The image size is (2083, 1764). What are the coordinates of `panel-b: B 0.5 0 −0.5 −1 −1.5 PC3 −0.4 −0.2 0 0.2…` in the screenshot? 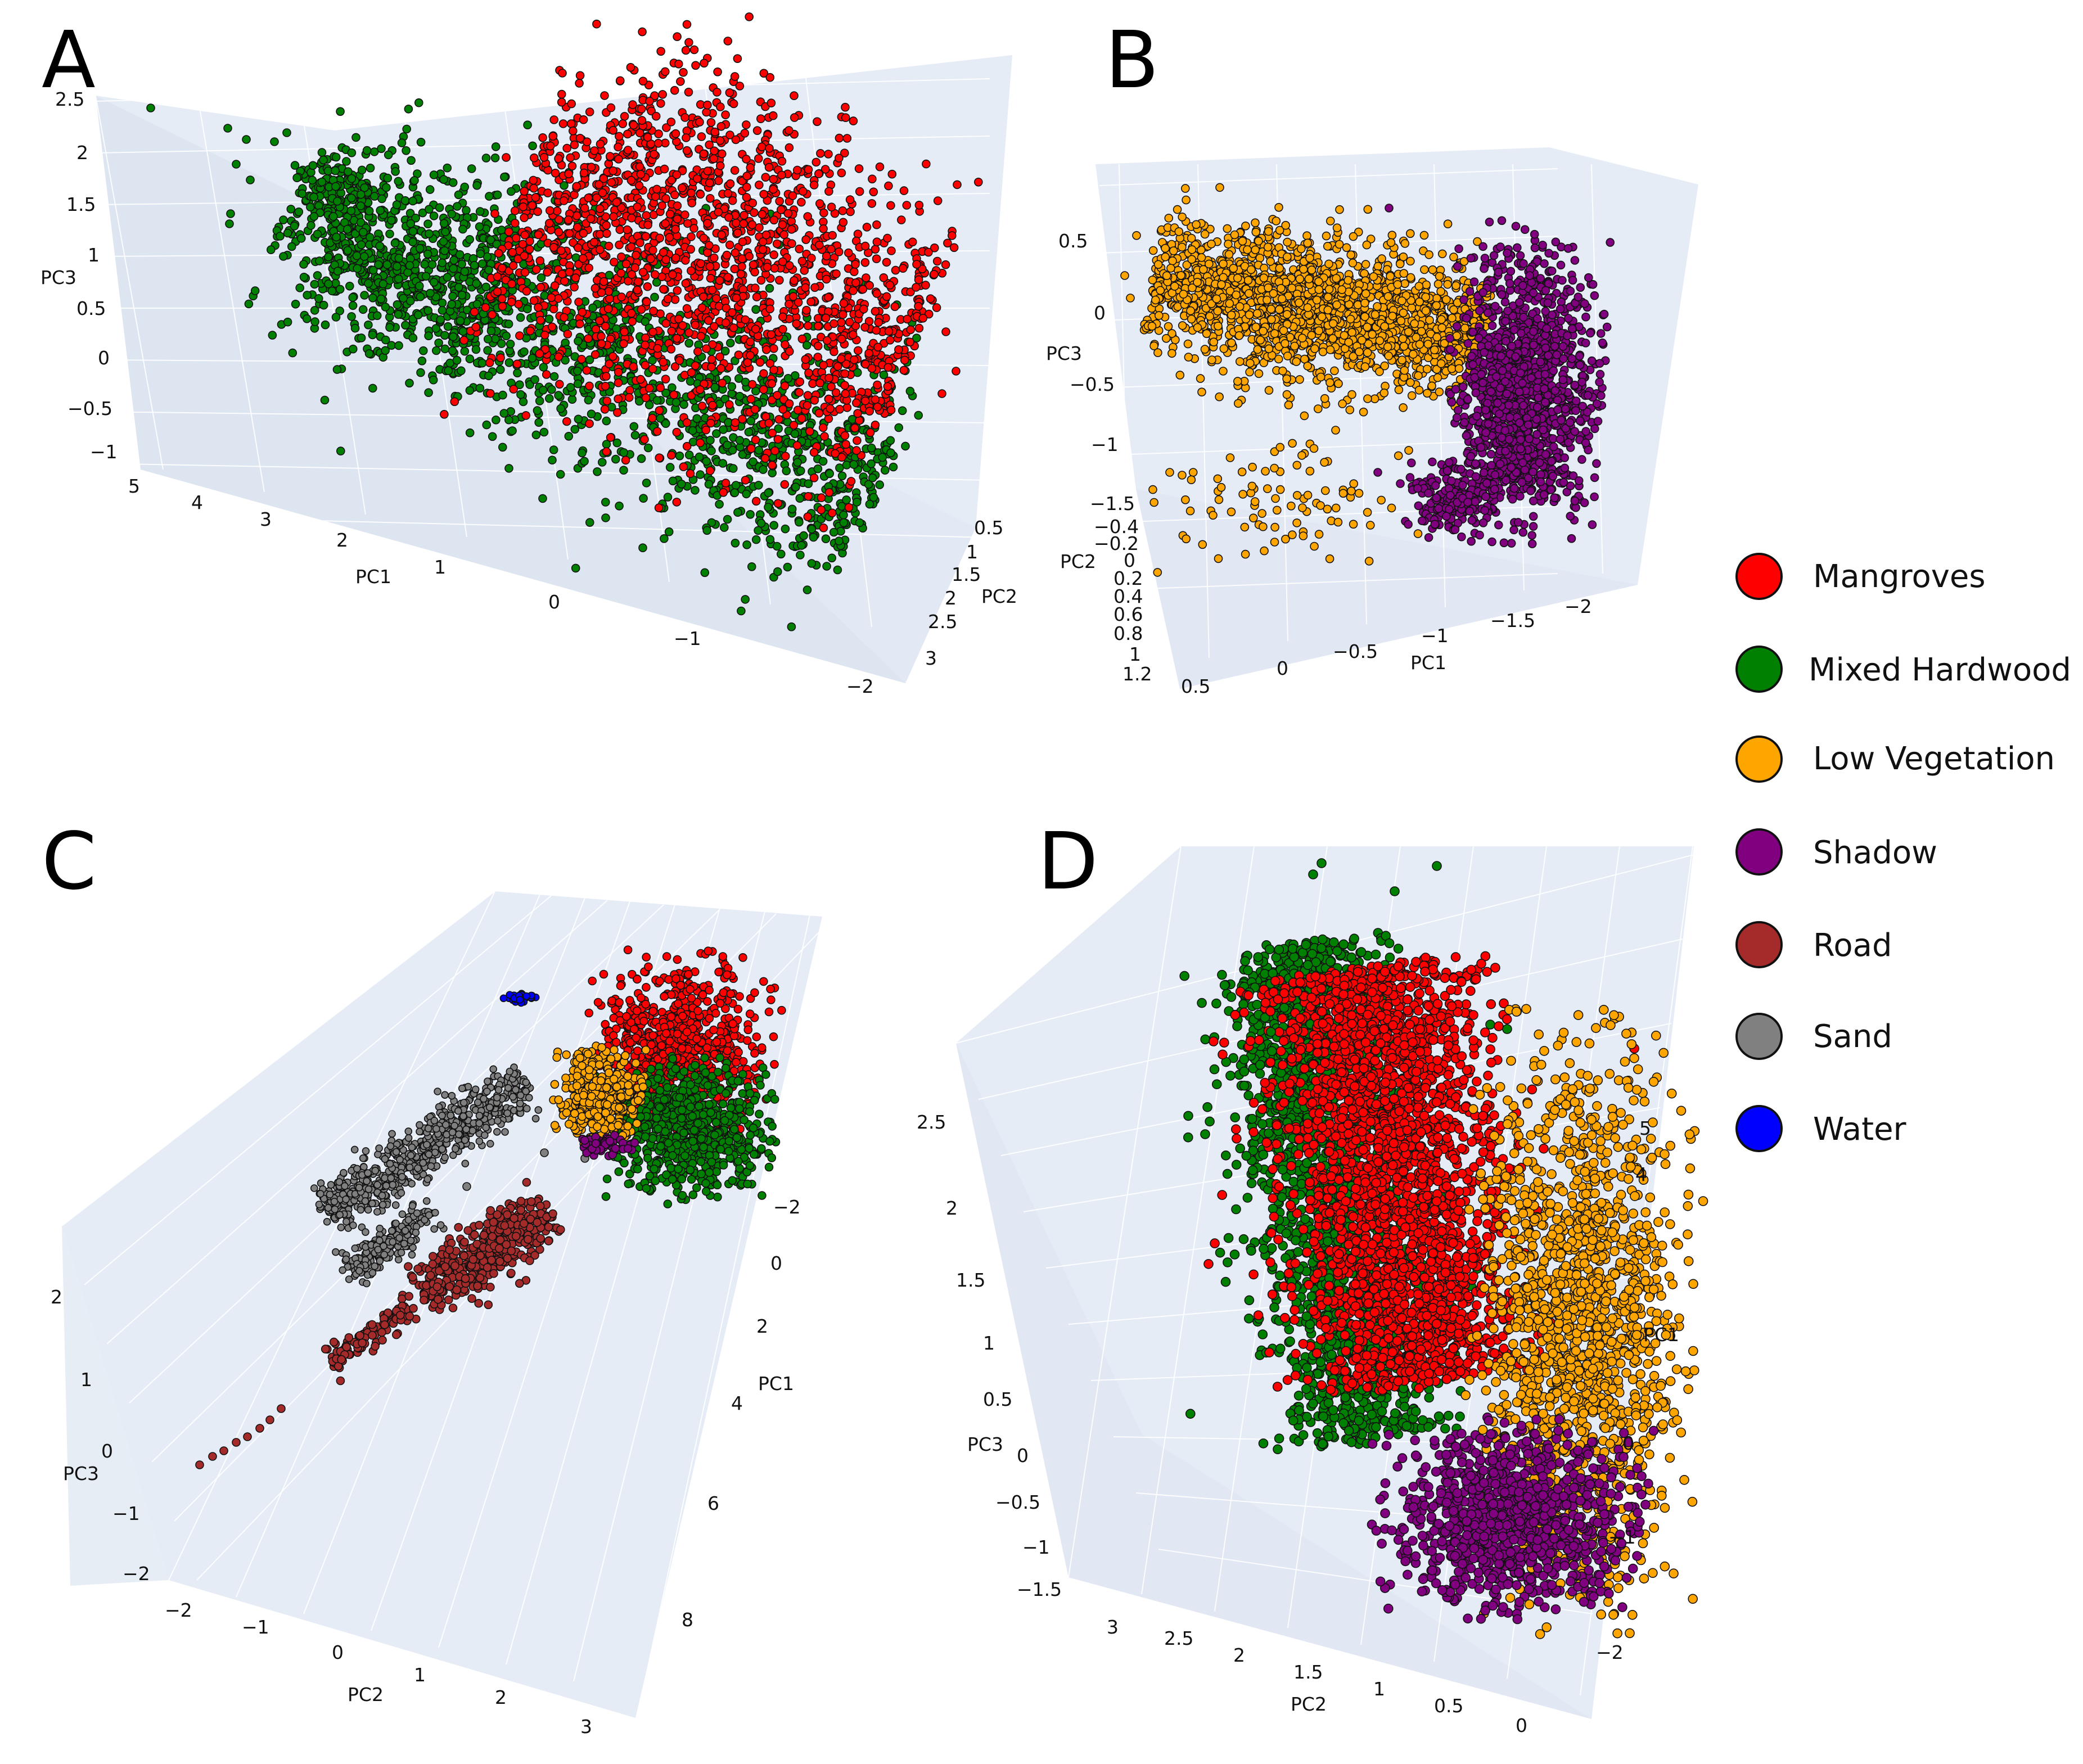 It's located at (1372, 356).